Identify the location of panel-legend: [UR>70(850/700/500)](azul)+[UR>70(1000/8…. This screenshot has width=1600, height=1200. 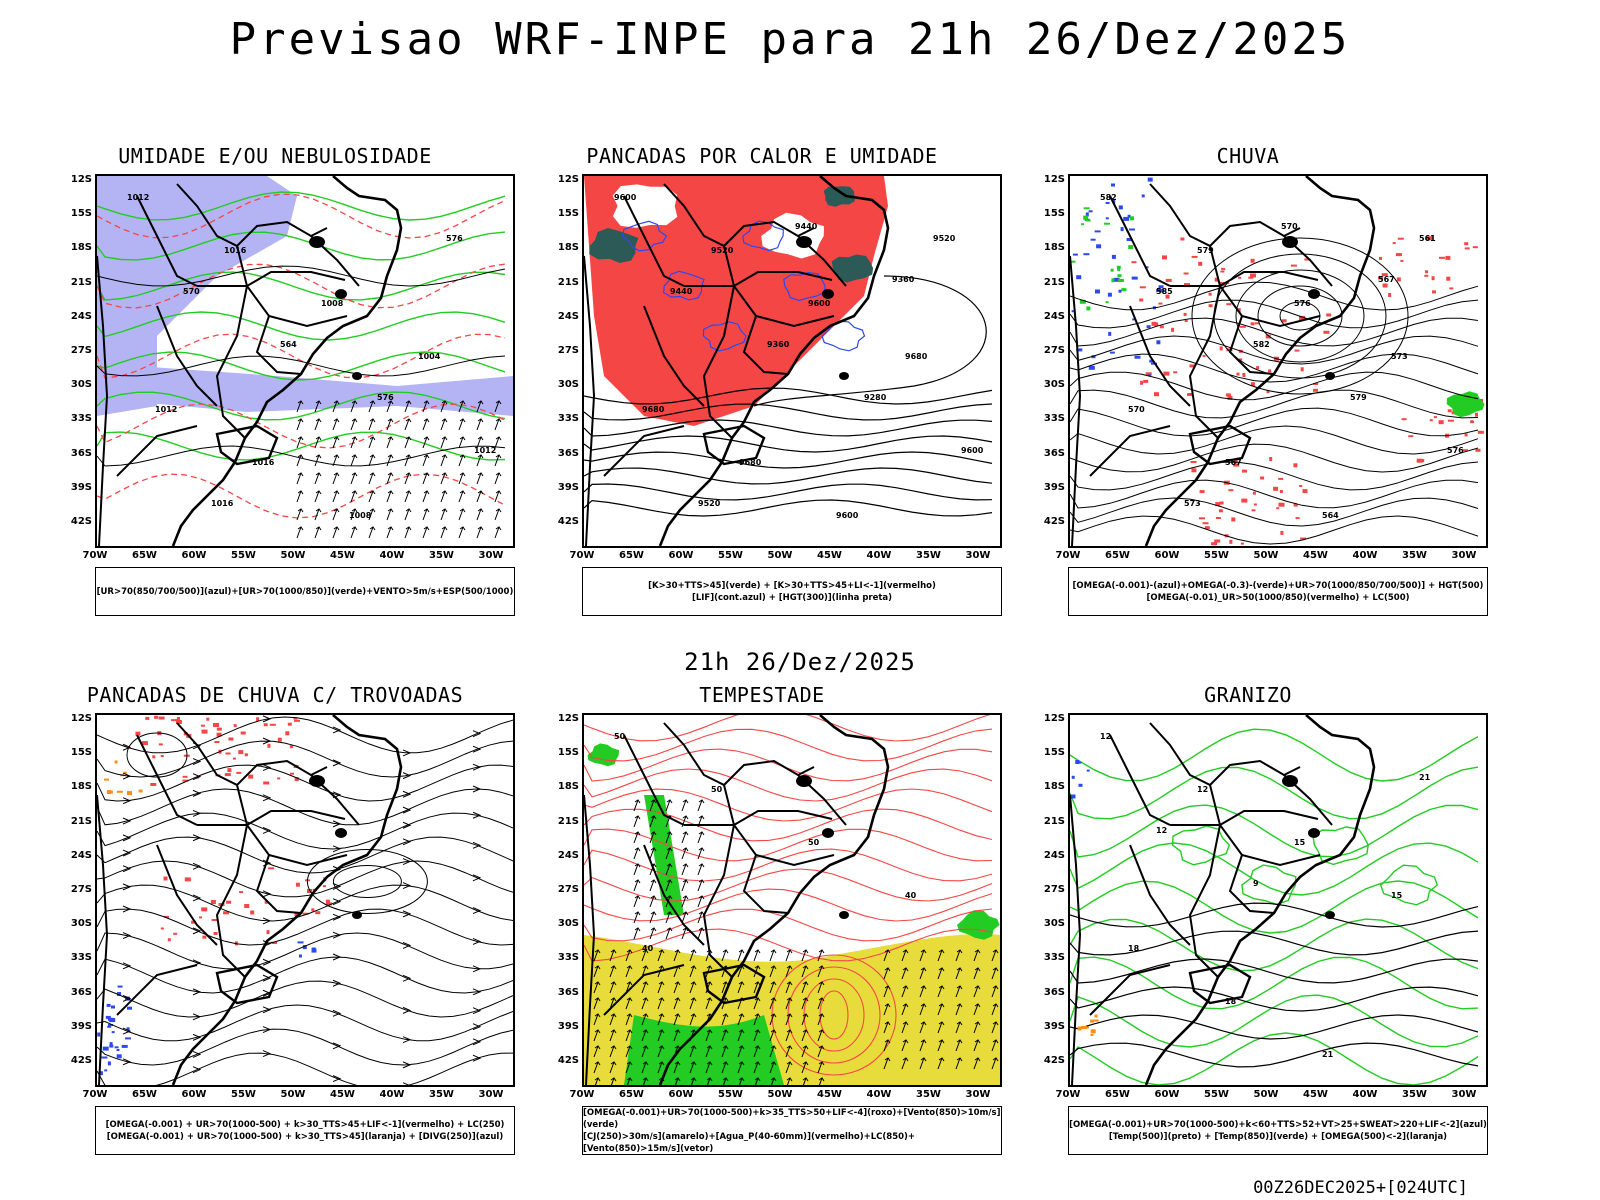
(305, 591).